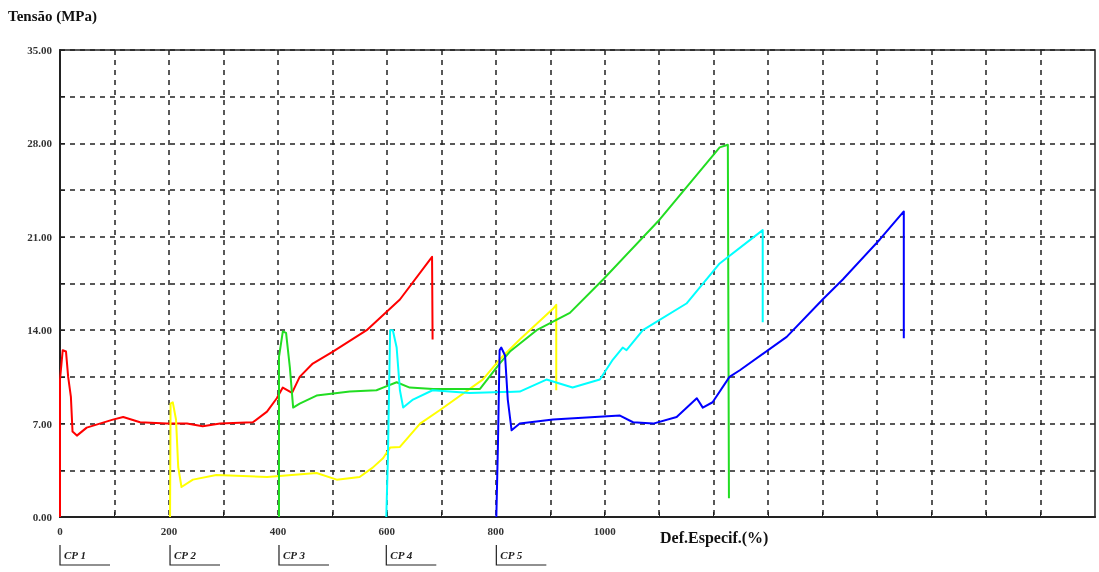  I want to click on x-tick-label: 1000, so click(605, 530).